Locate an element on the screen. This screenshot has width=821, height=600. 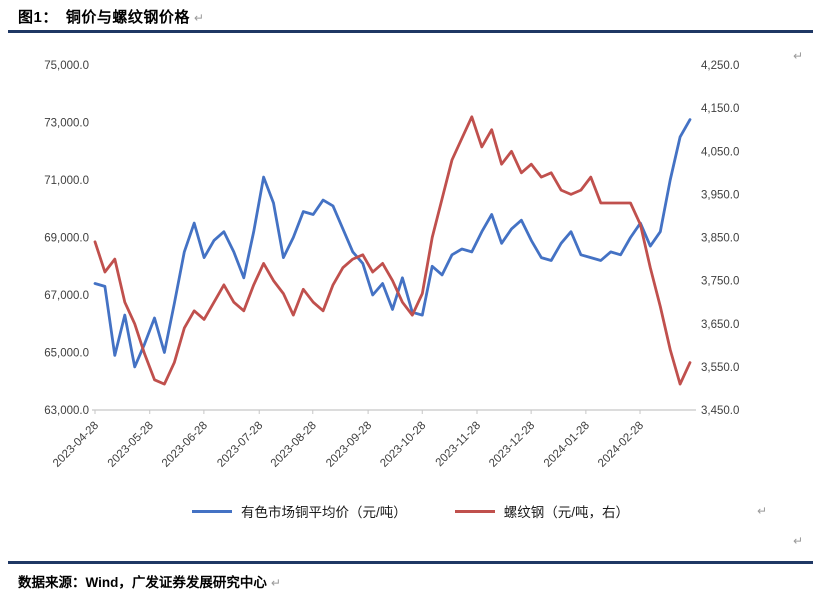
right-axis-label: 4,150.0 is located at coordinates (720, 109).